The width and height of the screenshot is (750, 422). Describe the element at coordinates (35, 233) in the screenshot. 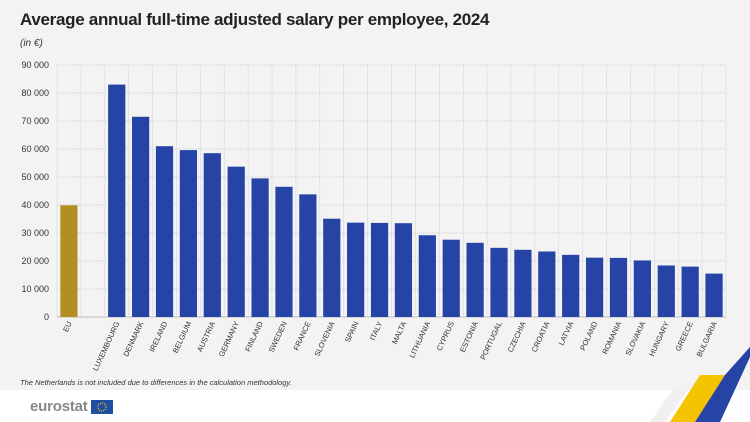

I see `y-tick-label: 30 000` at that location.